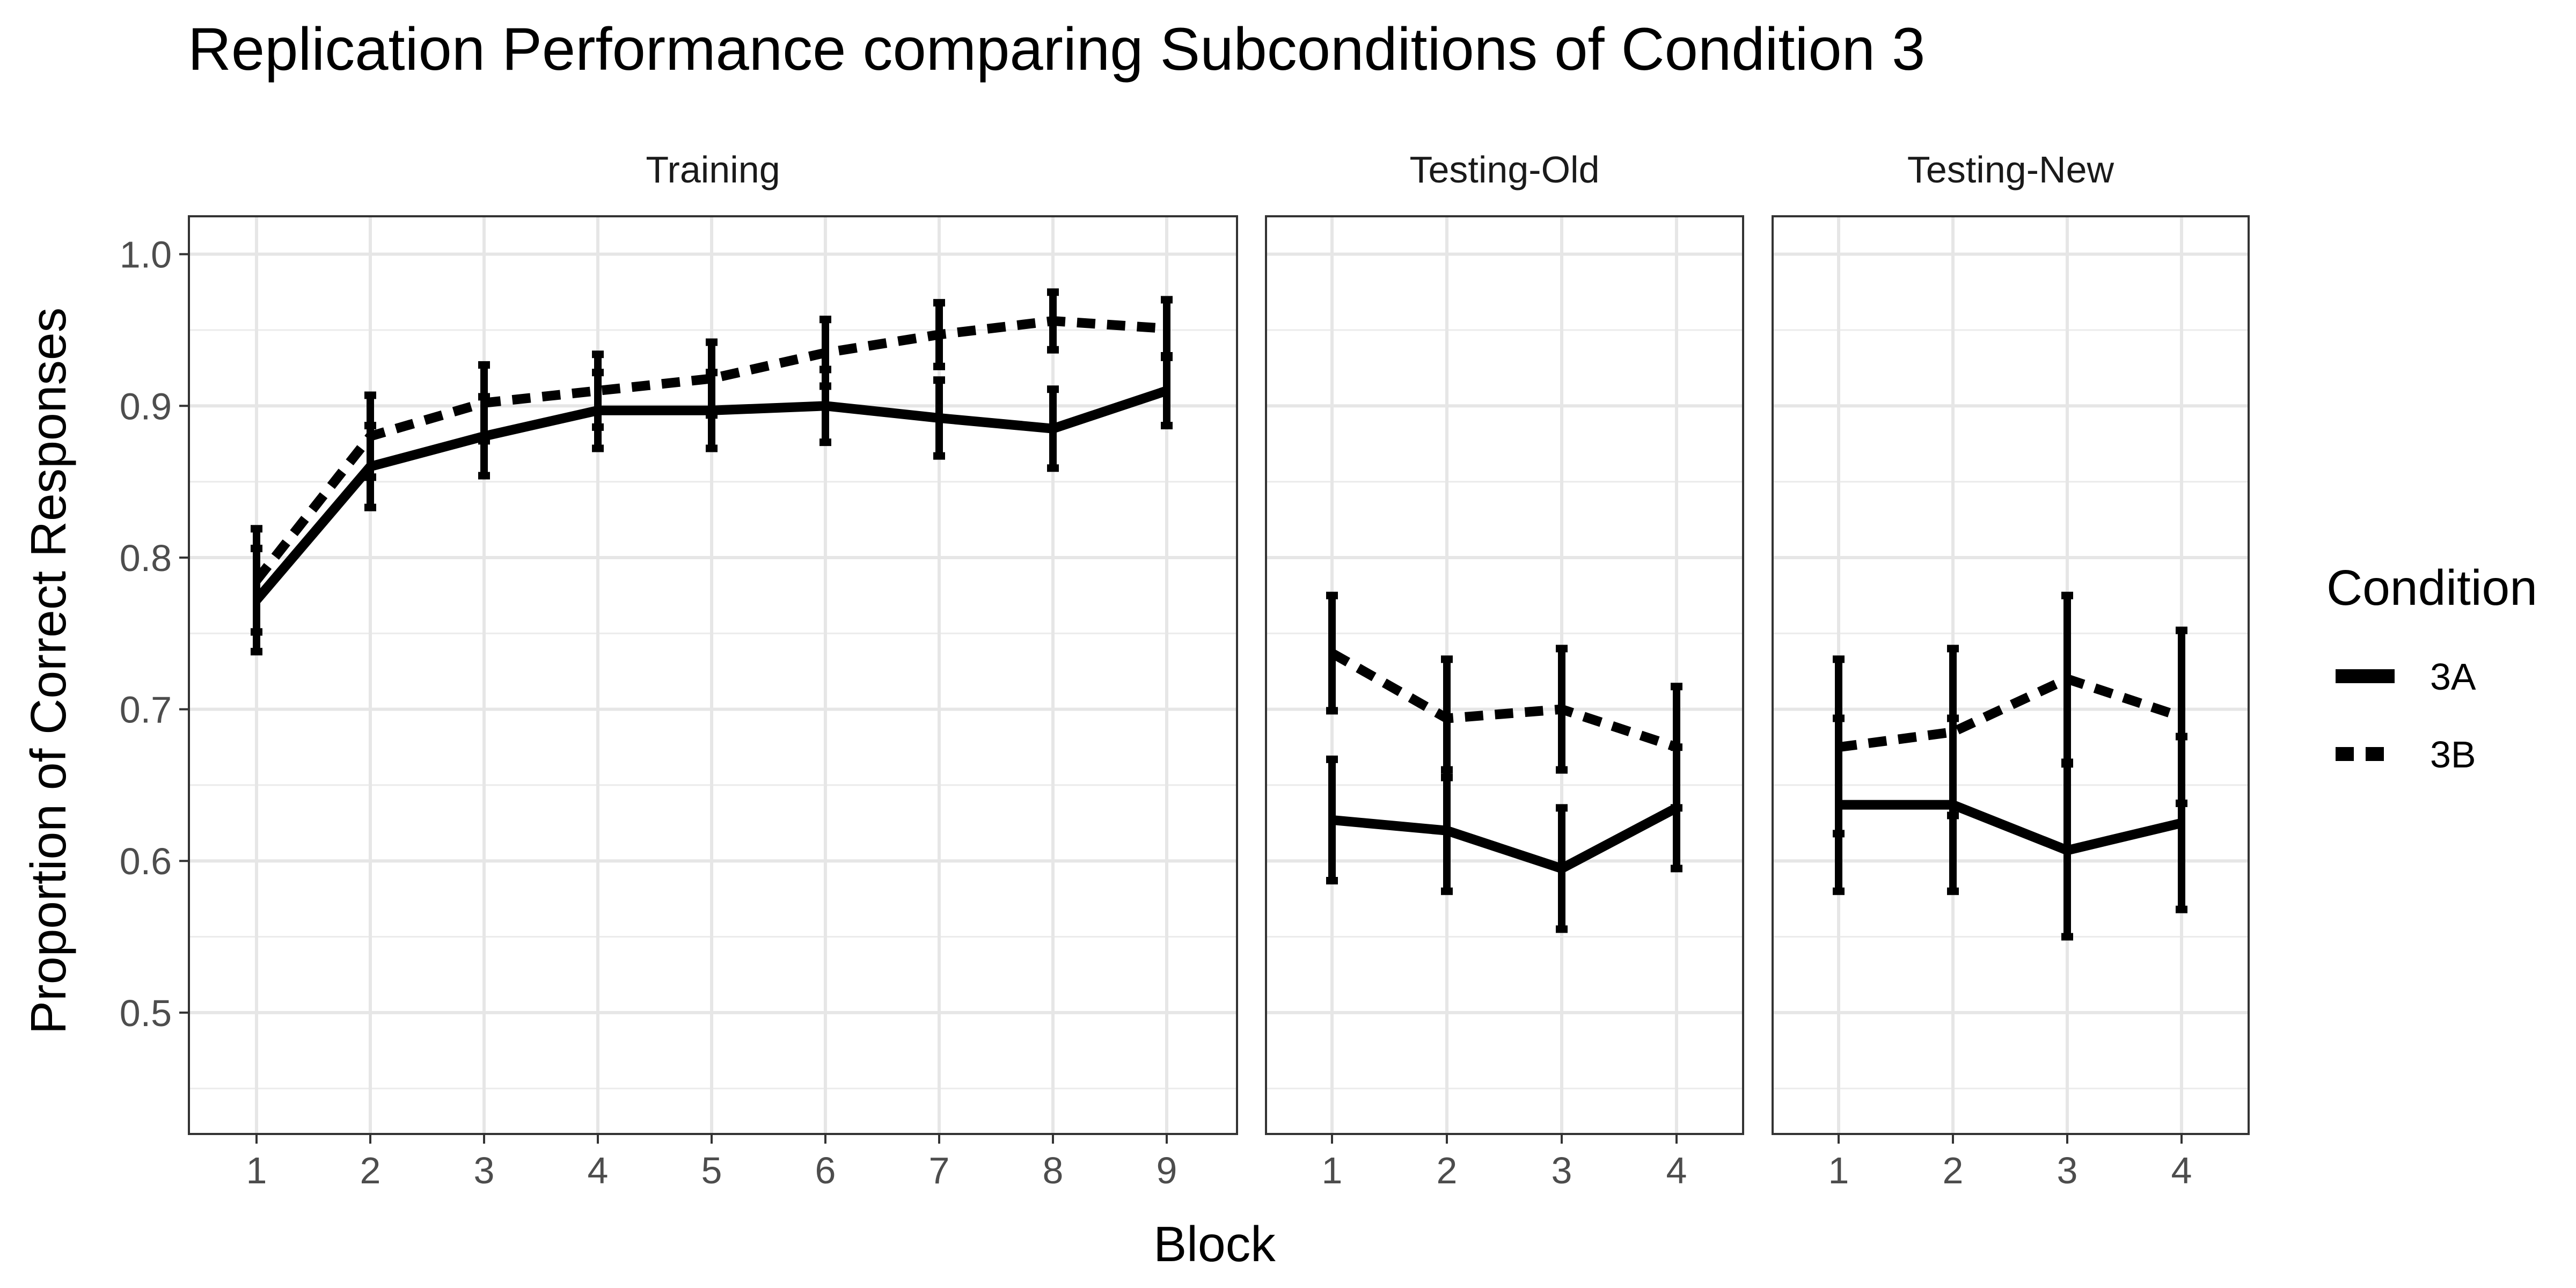 The width and height of the screenshot is (2576, 1288). What do you see at coordinates (146, 710) in the screenshot?
I see `y-tick-label: 0.7` at bounding box center [146, 710].